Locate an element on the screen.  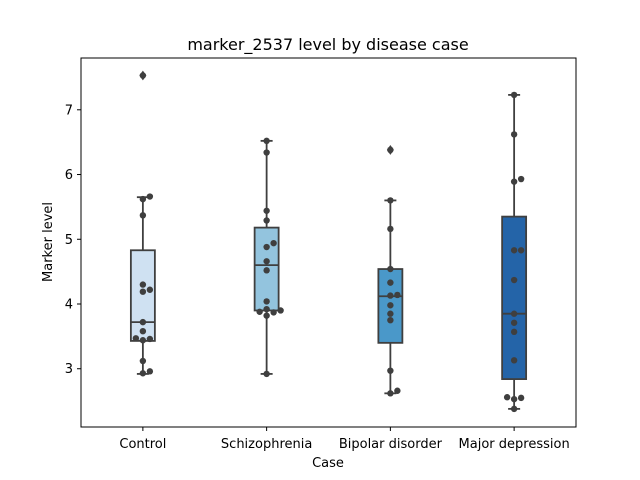
x-tick-label: Schizophrenia is located at coordinates (266, 444).